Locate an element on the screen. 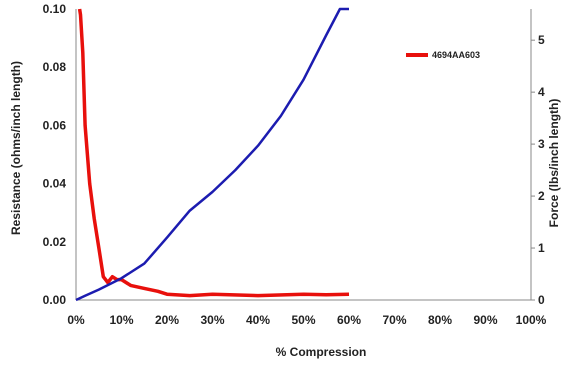 Image resolution: width=567 pixels, height=365 pixels. left-y-tick-label: 0.08 is located at coordinates (55, 67).